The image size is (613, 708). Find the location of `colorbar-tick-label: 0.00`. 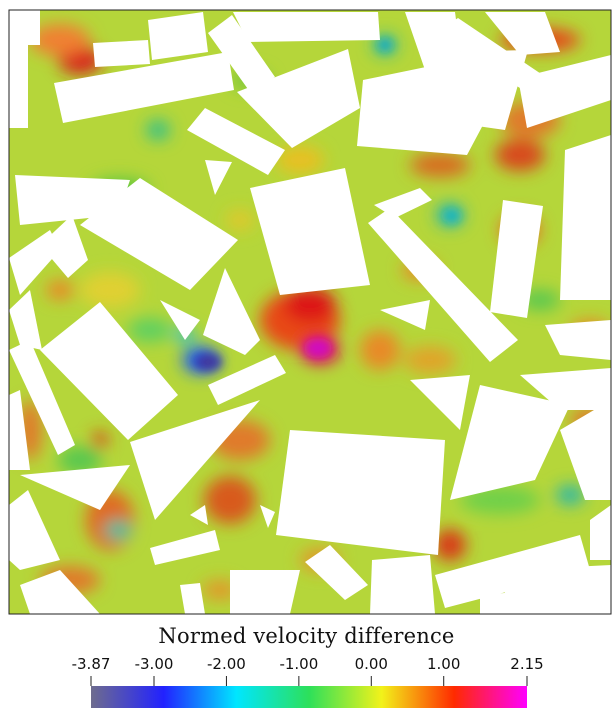

colorbar-tick-label: 0.00 is located at coordinates (371, 664).